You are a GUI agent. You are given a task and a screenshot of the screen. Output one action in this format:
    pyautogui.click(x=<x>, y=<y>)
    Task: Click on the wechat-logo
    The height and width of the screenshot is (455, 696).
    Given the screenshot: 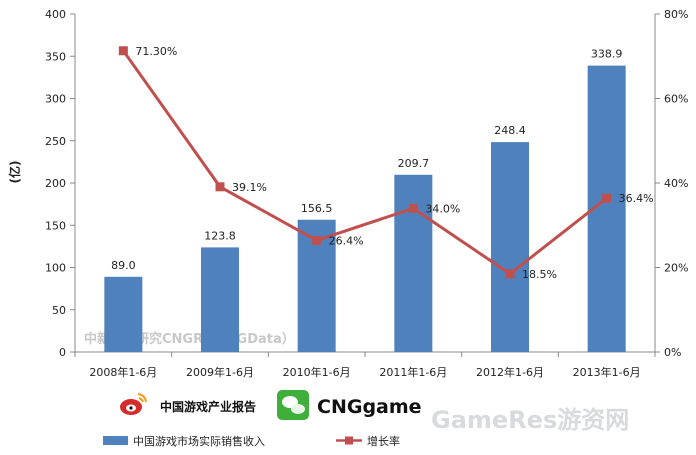 What is the action you would take?
    pyautogui.click(x=293, y=405)
    